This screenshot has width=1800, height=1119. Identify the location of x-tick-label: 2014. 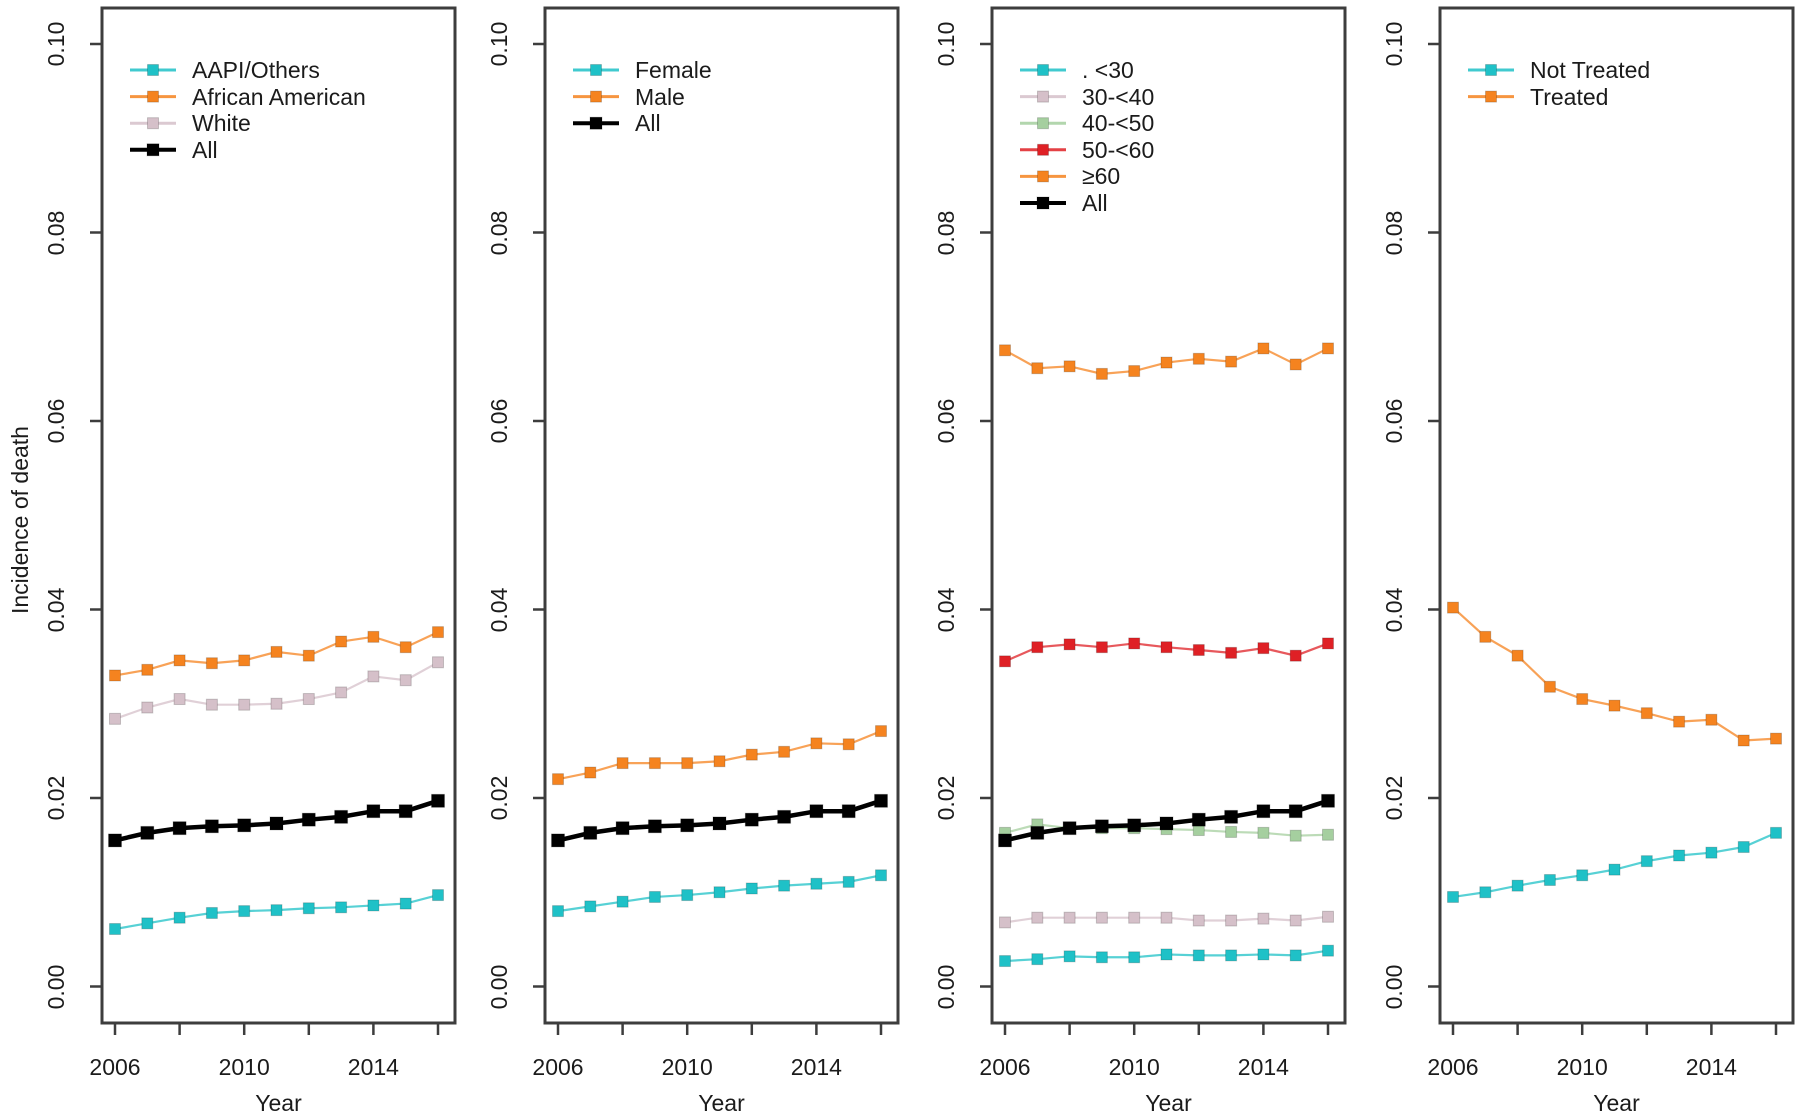
(373, 1067).